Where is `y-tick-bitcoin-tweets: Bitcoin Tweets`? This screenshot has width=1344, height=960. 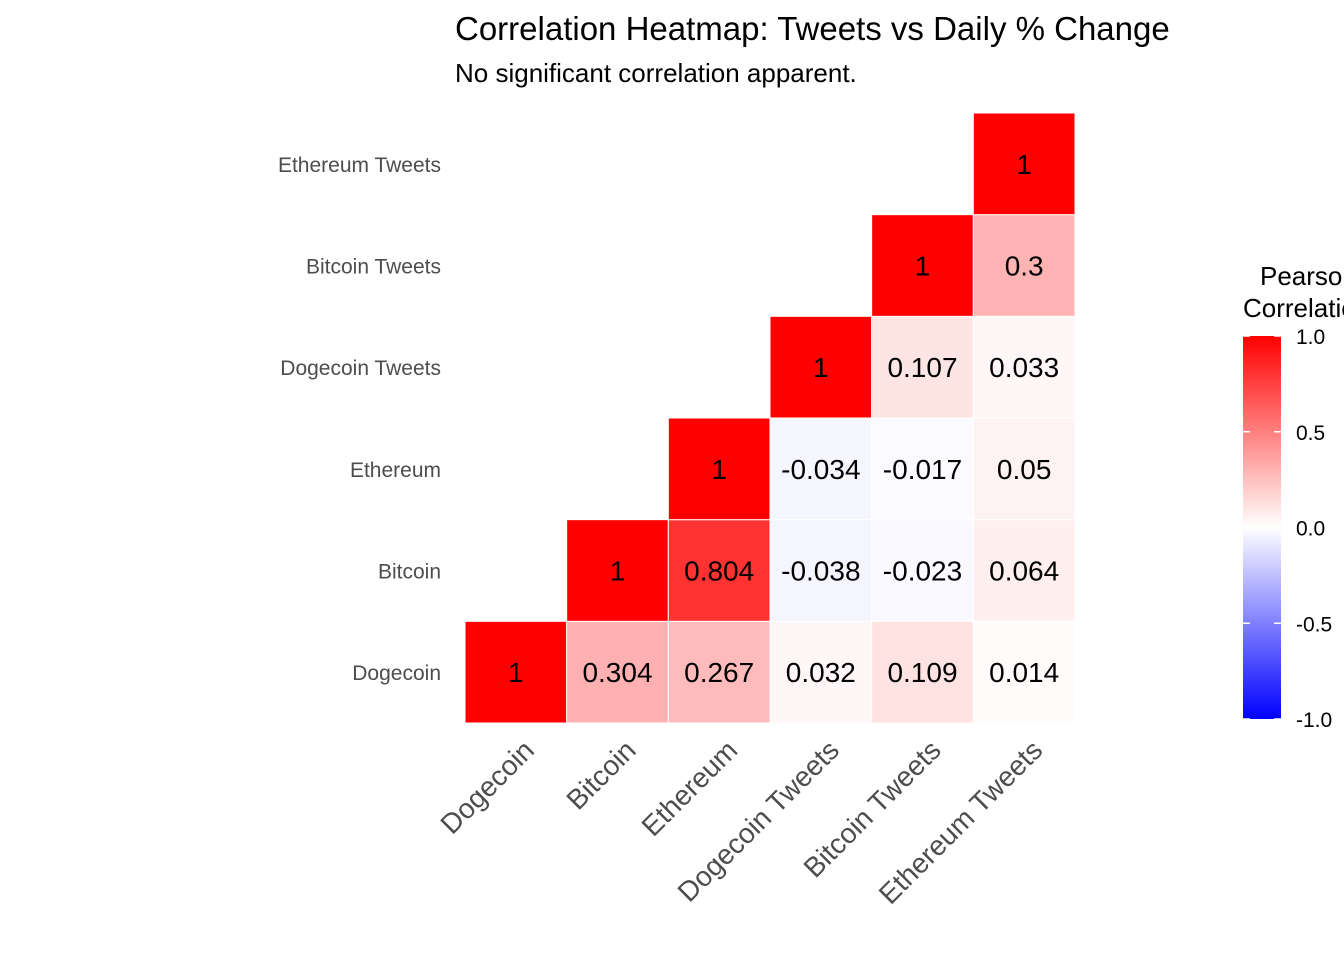 y-tick-bitcoin-tweets: Bitcoin Tweets is located at coordinates (373, 267).